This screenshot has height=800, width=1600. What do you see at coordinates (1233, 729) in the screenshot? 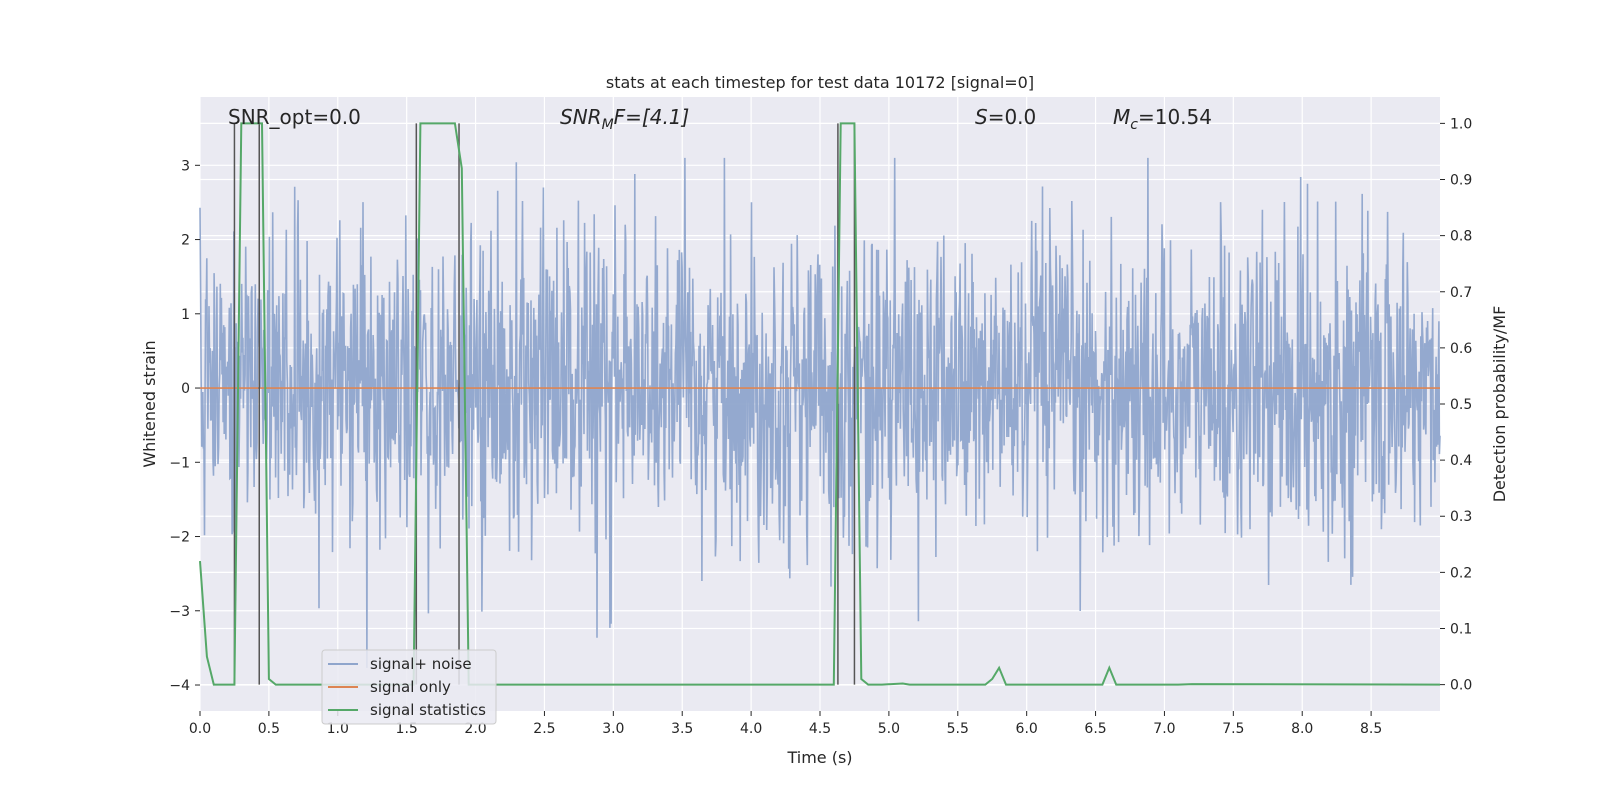
I see `x-tick-label: 7.5` at bounding box center [1233, 729].